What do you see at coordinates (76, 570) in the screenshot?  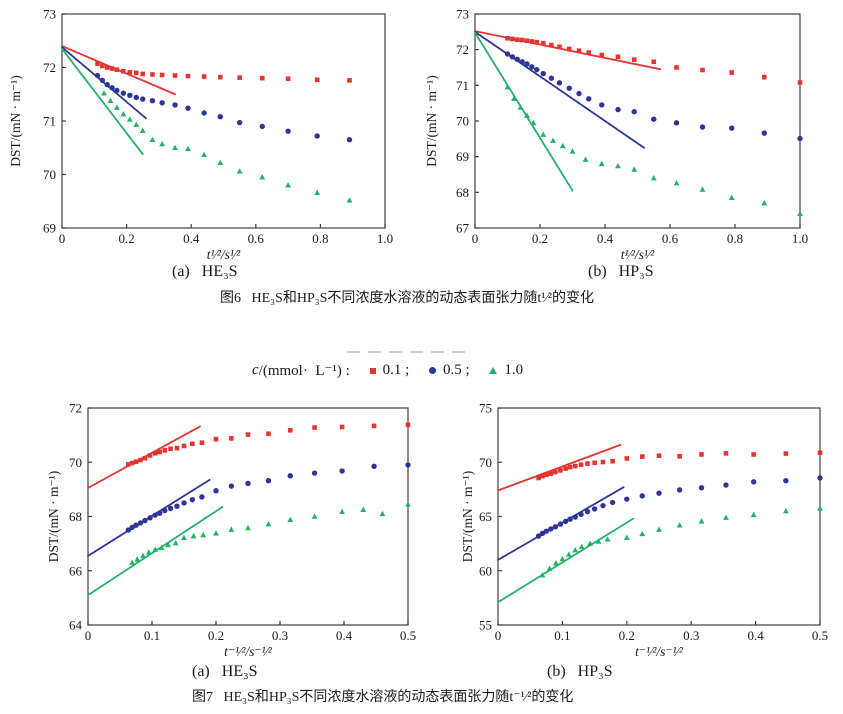 I see `svg-text: 66` at bounding box center [76, 570].